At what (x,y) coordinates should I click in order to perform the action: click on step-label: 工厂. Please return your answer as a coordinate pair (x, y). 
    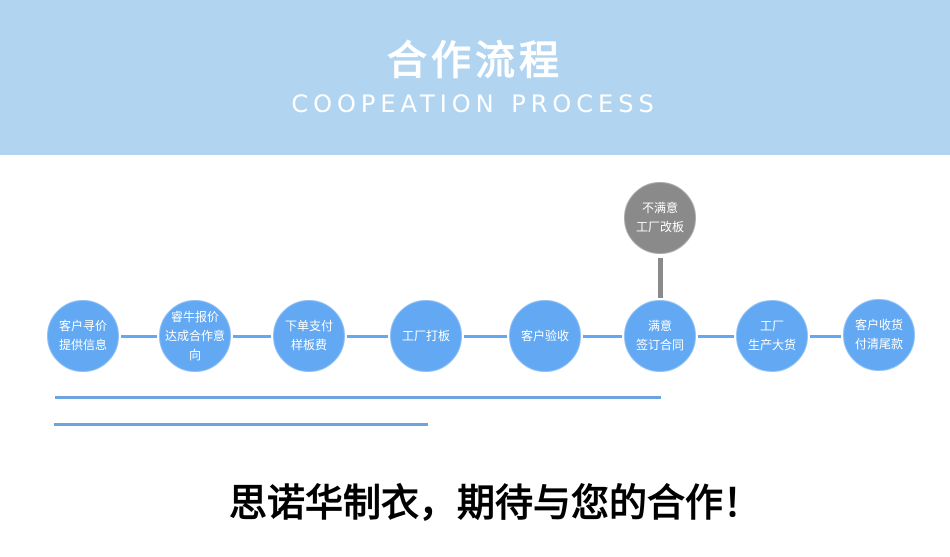
    Looking at the image, I should click on (771, 326).